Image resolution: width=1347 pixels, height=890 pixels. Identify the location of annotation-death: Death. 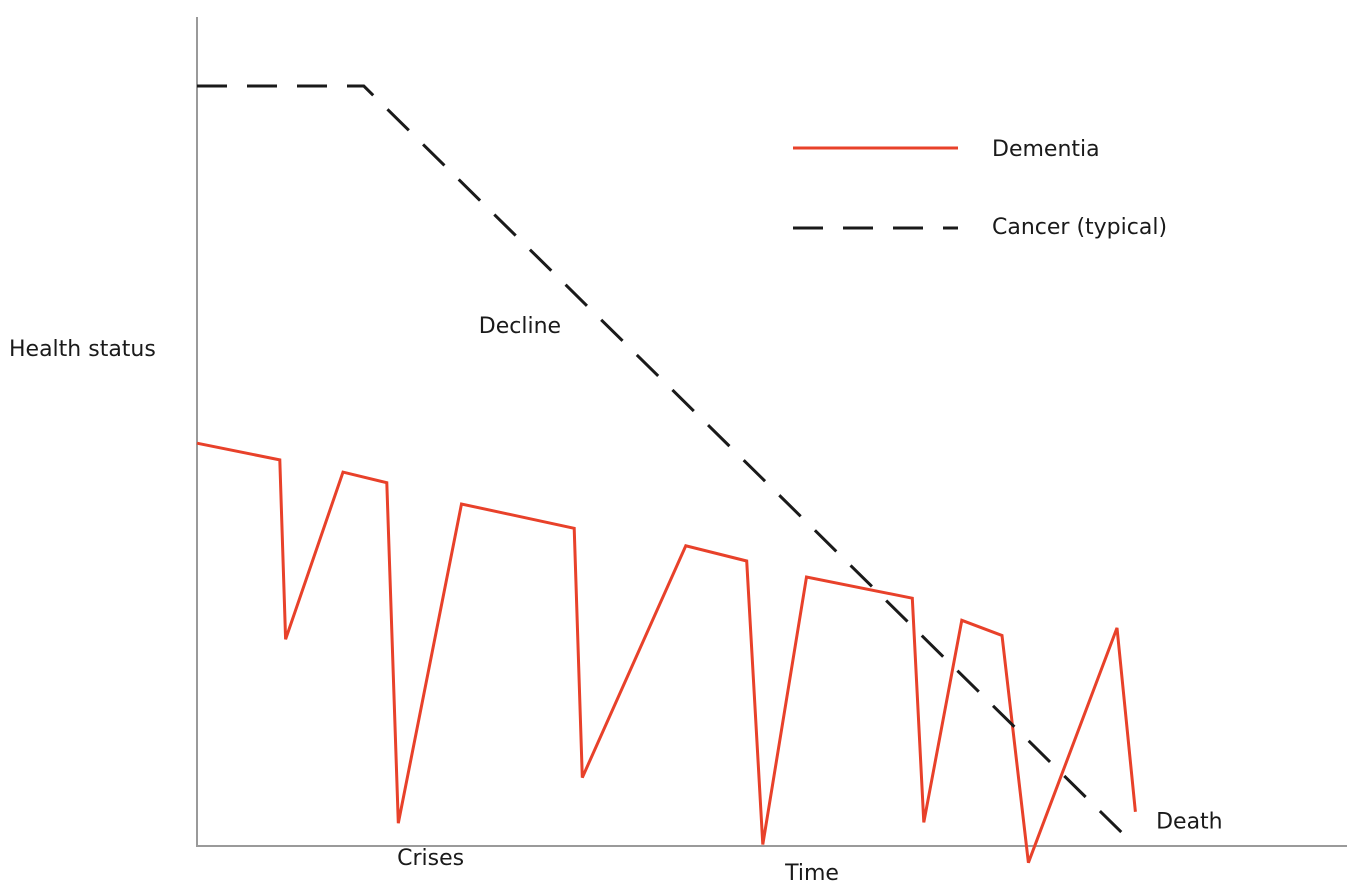
(1189, 822).